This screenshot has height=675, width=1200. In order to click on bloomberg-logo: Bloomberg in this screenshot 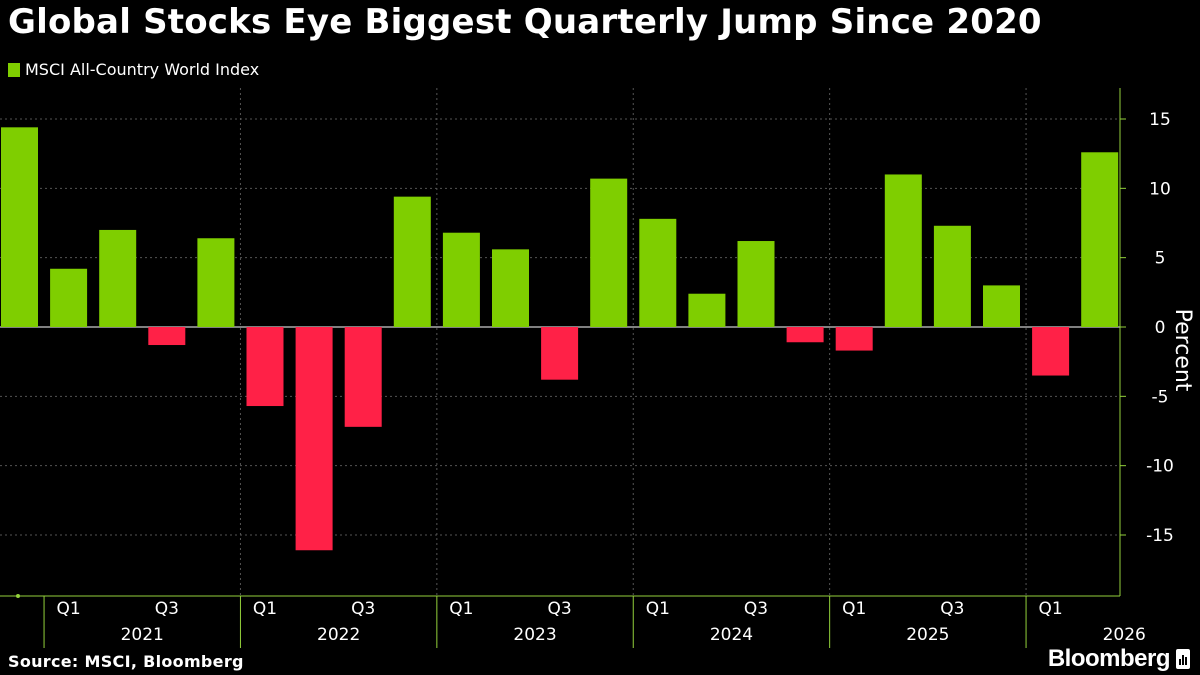, I will do `click(1119, 659)`.